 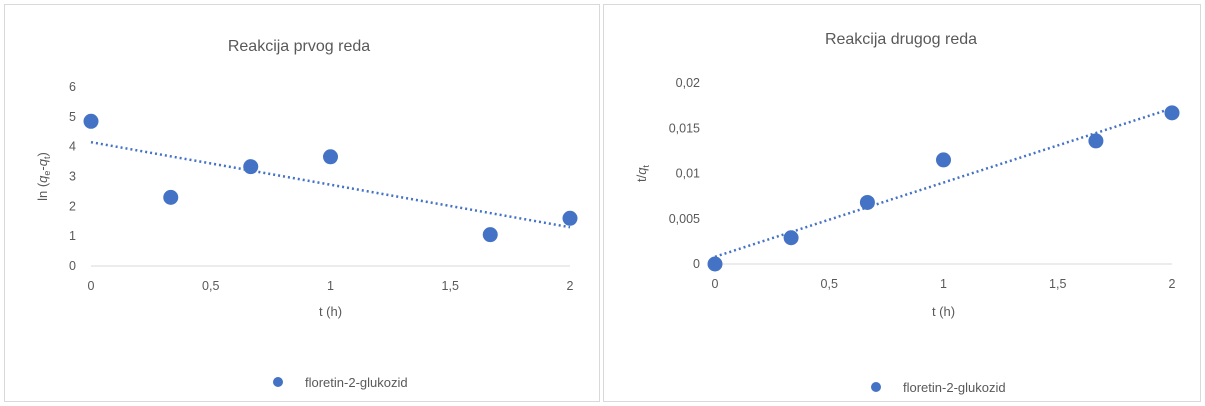 I want to click on y-tick-label: 0,005, so click(x=684, y=219).